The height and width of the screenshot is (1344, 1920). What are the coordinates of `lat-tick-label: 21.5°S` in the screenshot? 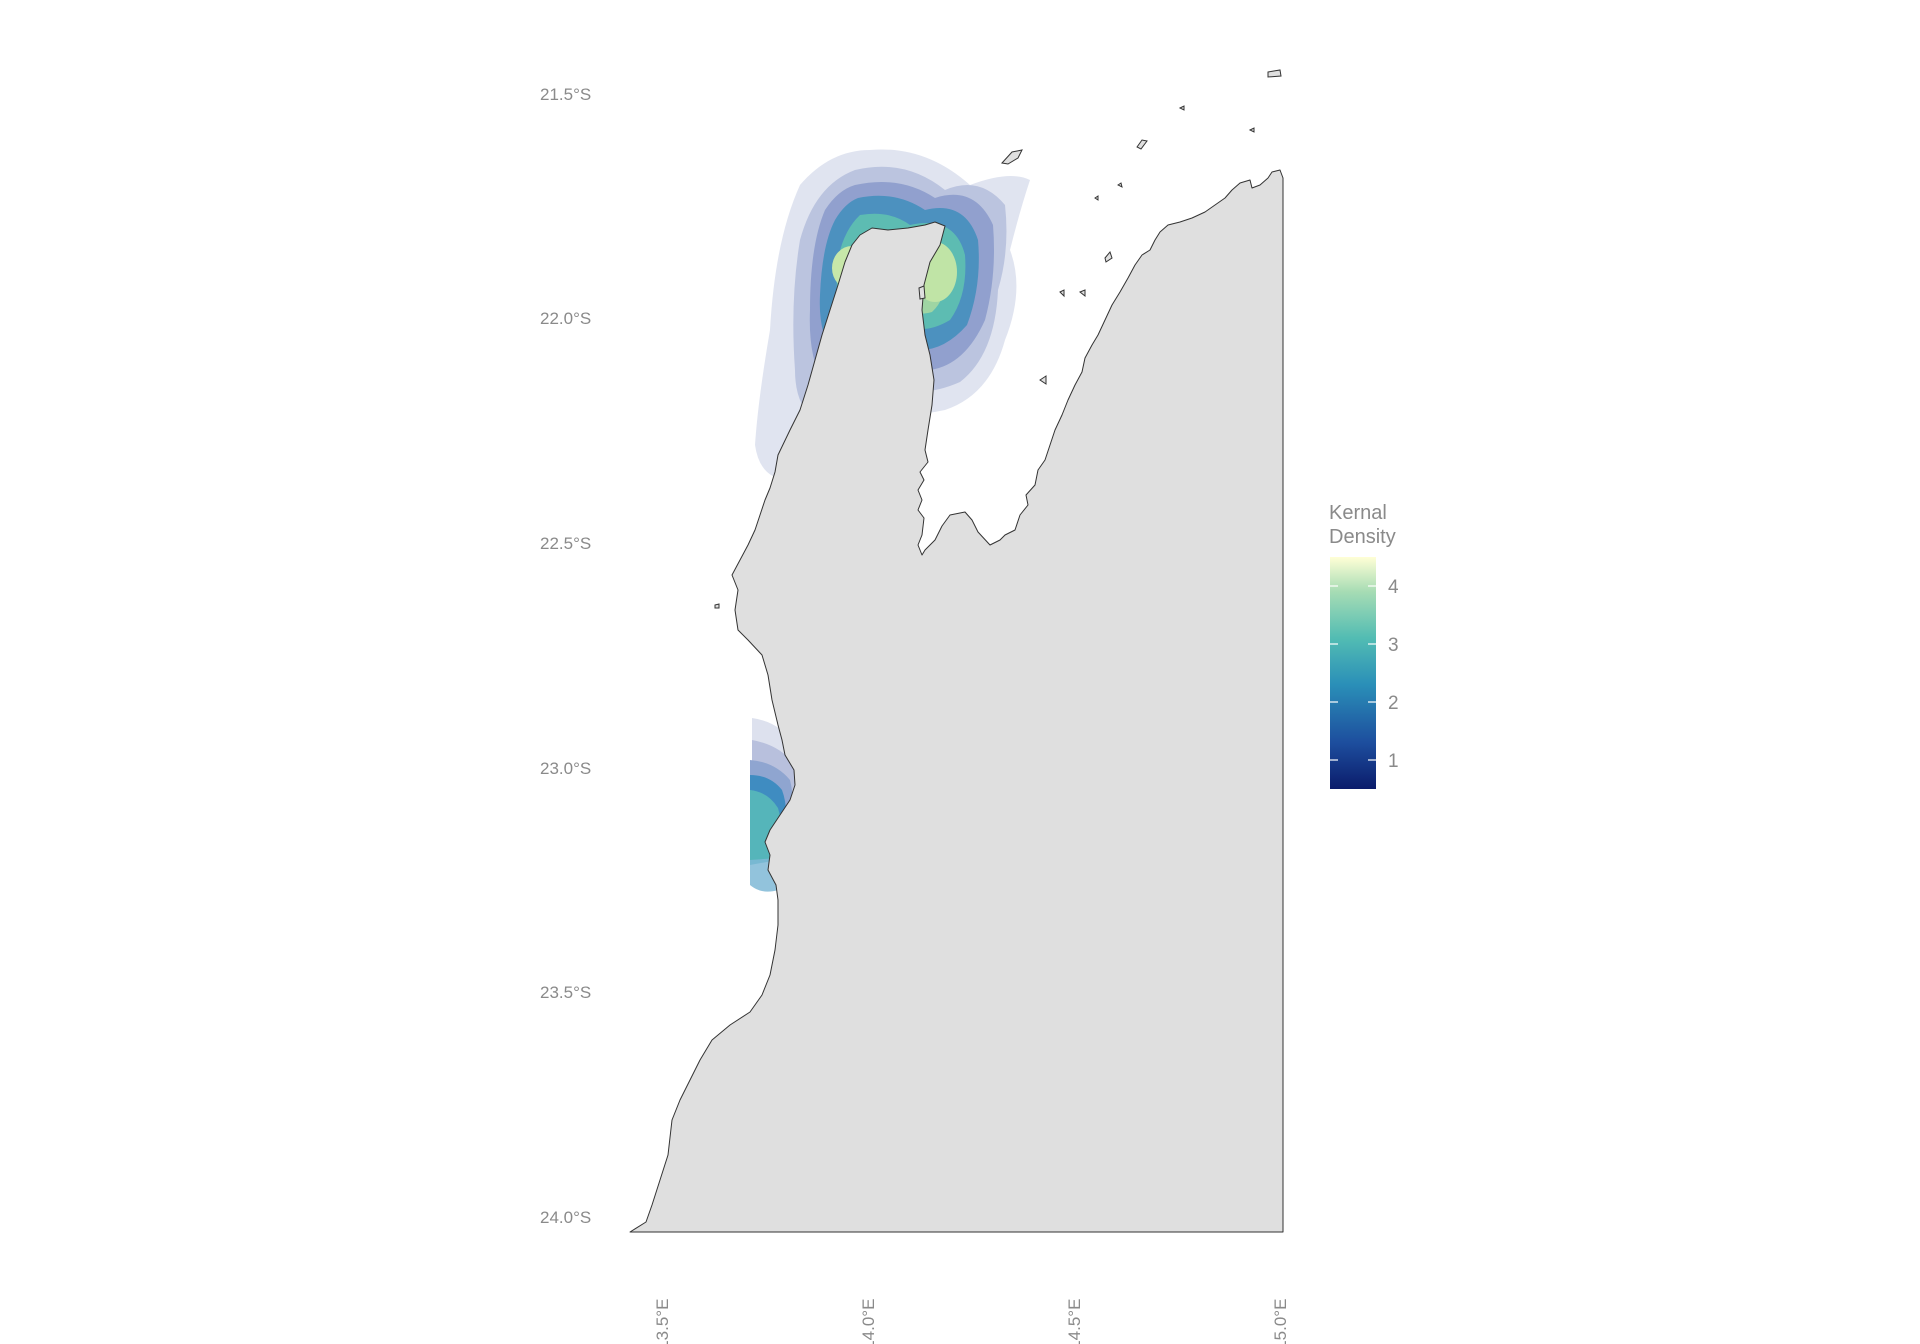 It's located at (565, 94).